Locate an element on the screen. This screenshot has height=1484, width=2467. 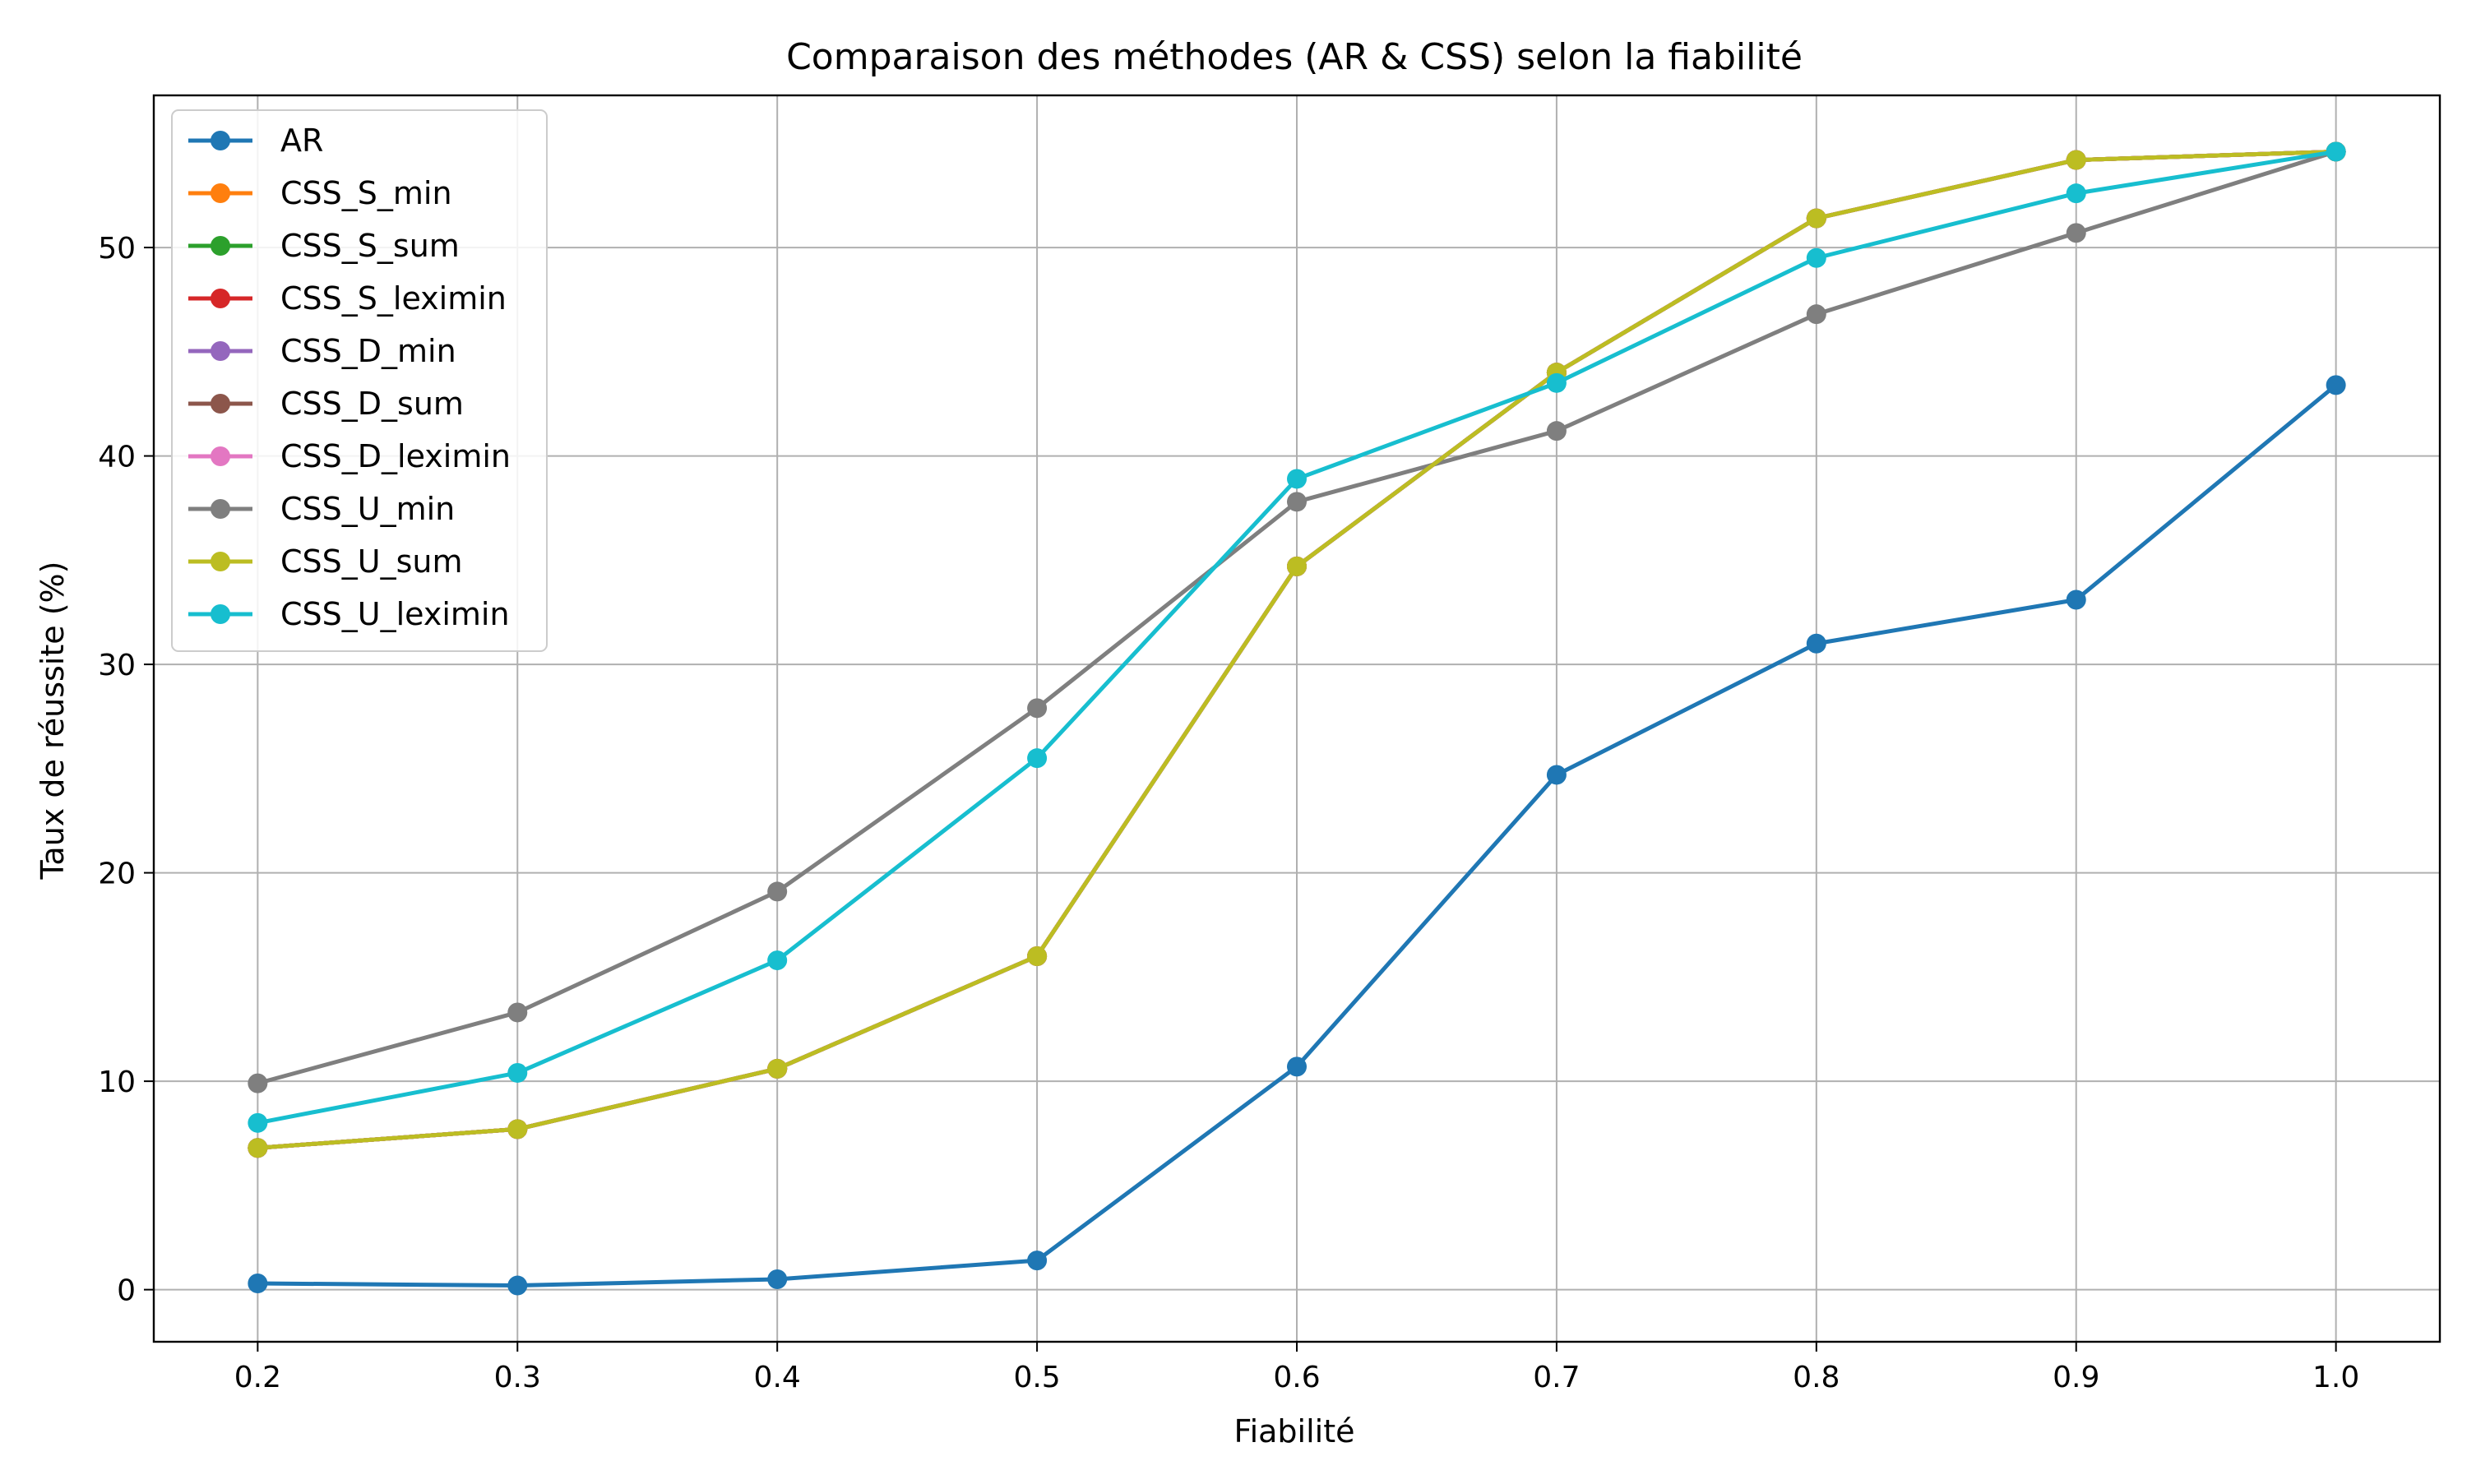
legend-item: CSS_S_leximin is located at coordinates (347, 298).